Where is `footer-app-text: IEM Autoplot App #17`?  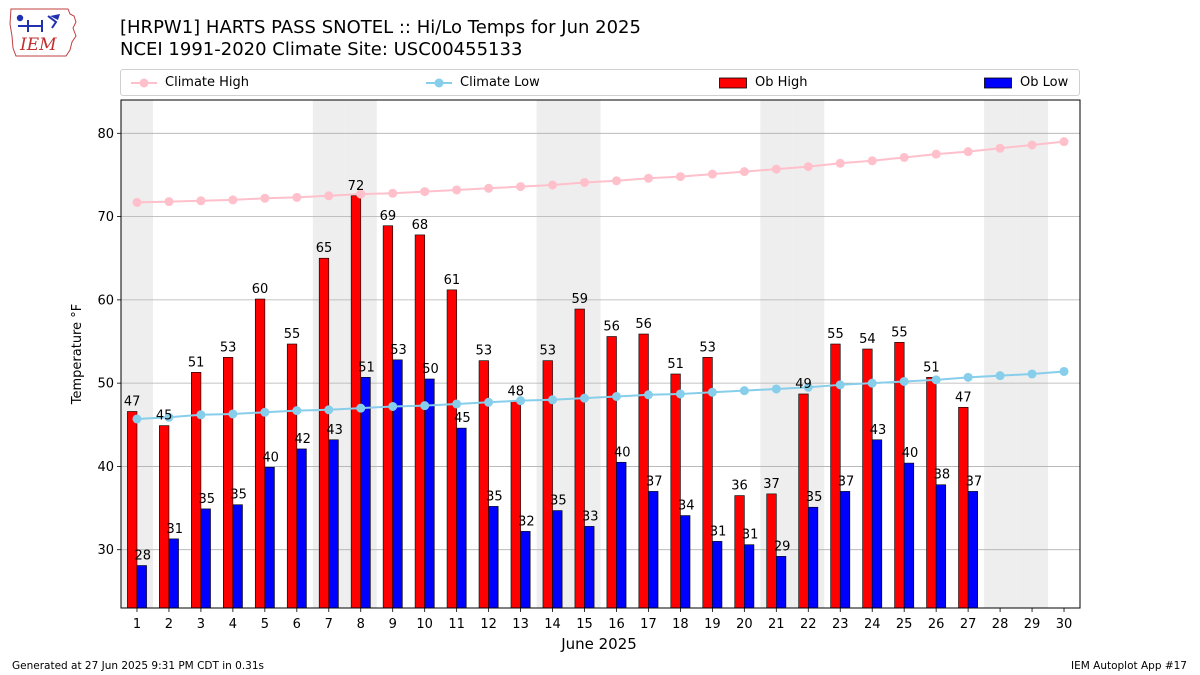 footer-app-text: IEM Autoplot App #17 is located at coordinates (1129, 666).